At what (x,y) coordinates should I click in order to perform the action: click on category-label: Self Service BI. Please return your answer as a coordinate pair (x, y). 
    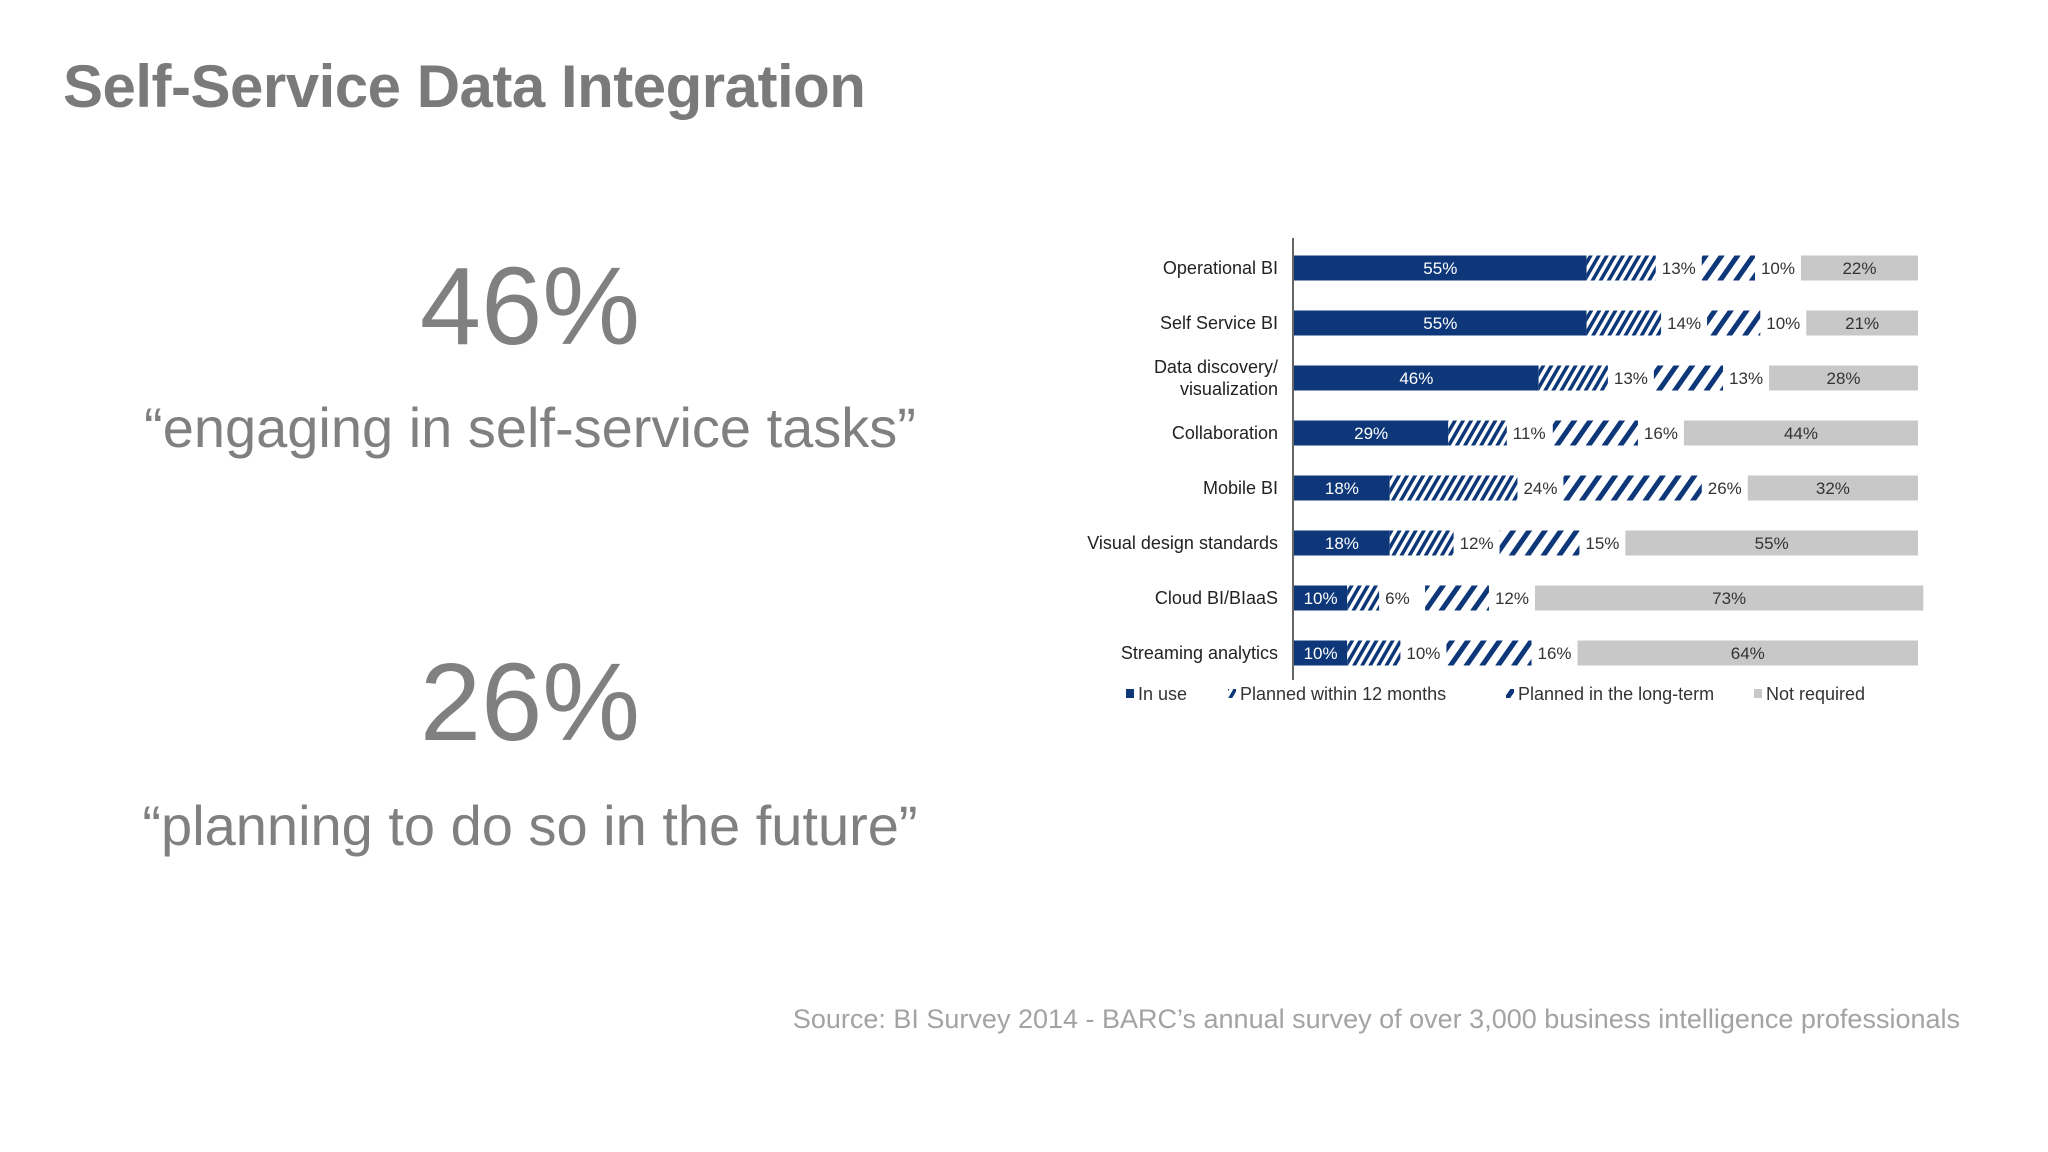
    Looking at the image, I should click on (1219, 323).